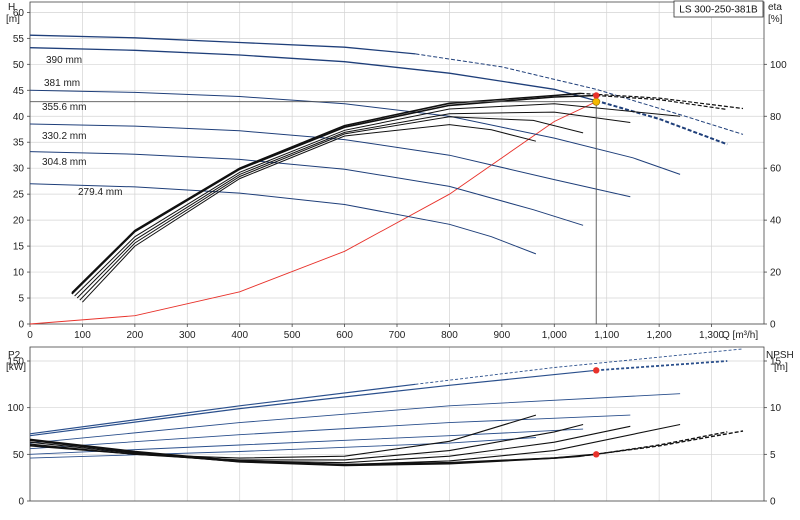 The width and height of the screenshot is (800, 520). I want to click on x-tick-label: 600, so click(344, 335).